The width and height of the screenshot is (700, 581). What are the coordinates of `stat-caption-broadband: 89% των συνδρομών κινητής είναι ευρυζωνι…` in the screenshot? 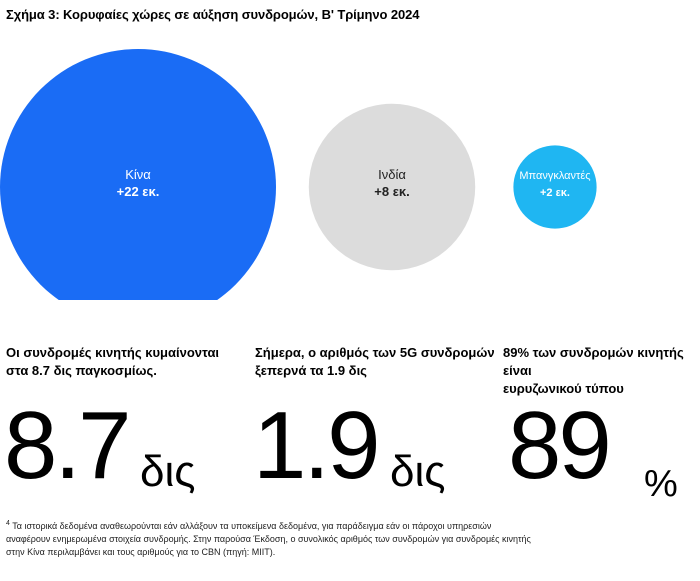 It's located at (601, 371).